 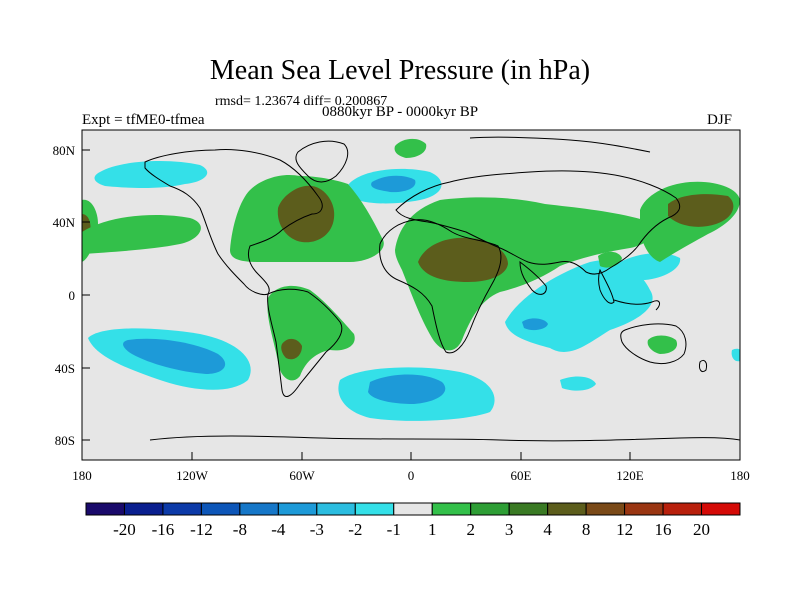 I want to click on colorbar-label: -1, so click(x=394, y=529).